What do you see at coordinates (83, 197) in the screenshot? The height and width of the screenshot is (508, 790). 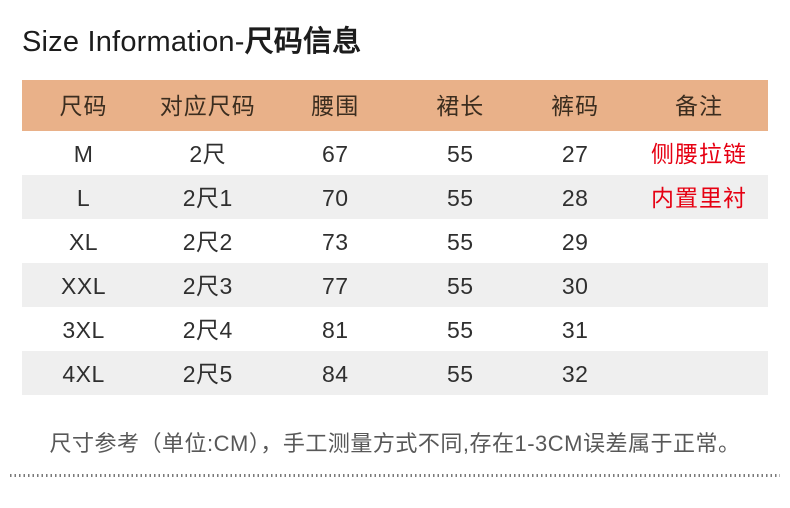 I see `cell-size: L` at bounding box center [83, 197].